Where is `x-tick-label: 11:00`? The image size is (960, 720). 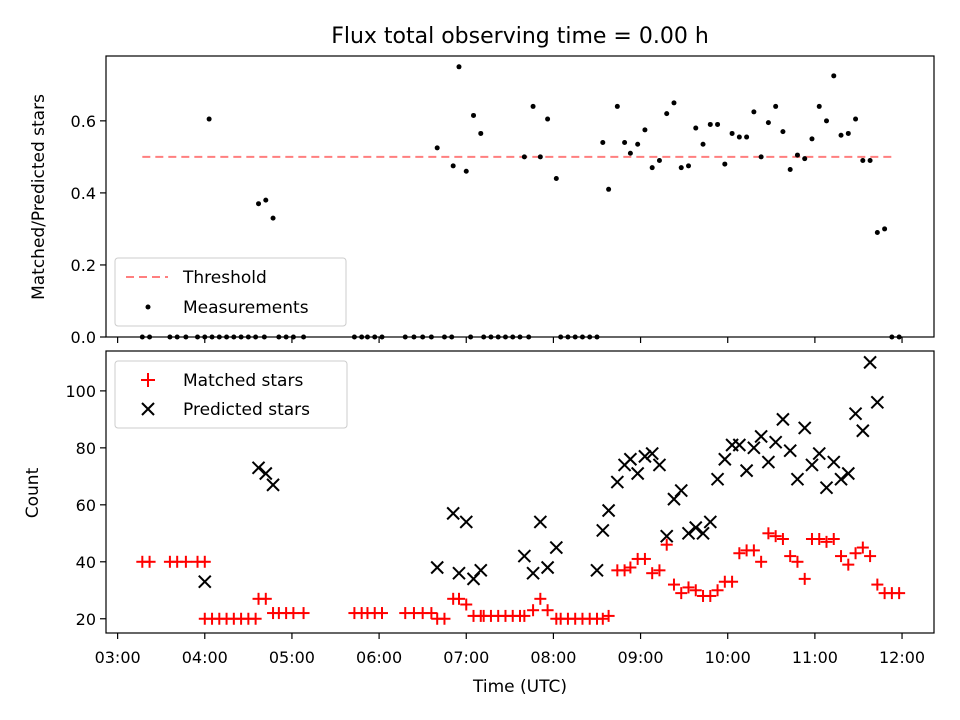
x-tick-label: 11:00 is located at coordinates (815, 657).